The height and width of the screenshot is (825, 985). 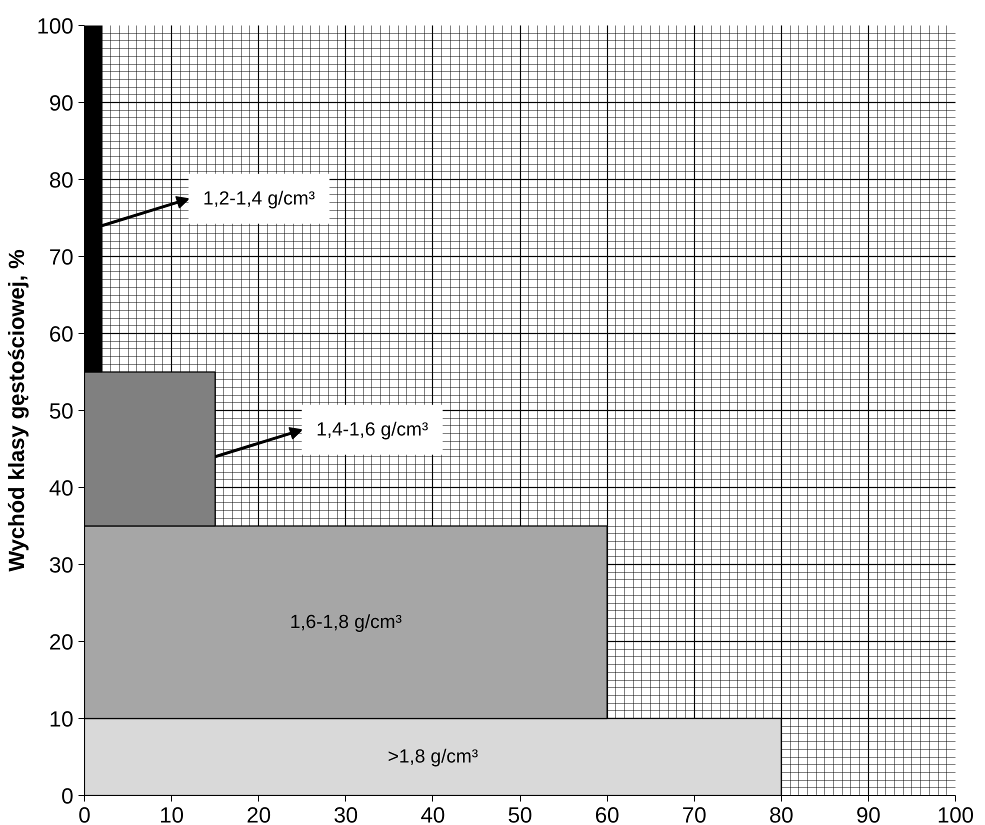 What do you see at coordinates (258, 813) in the screenshot?
I see `x-tick-label: 20` at bounding box center [258, 813].